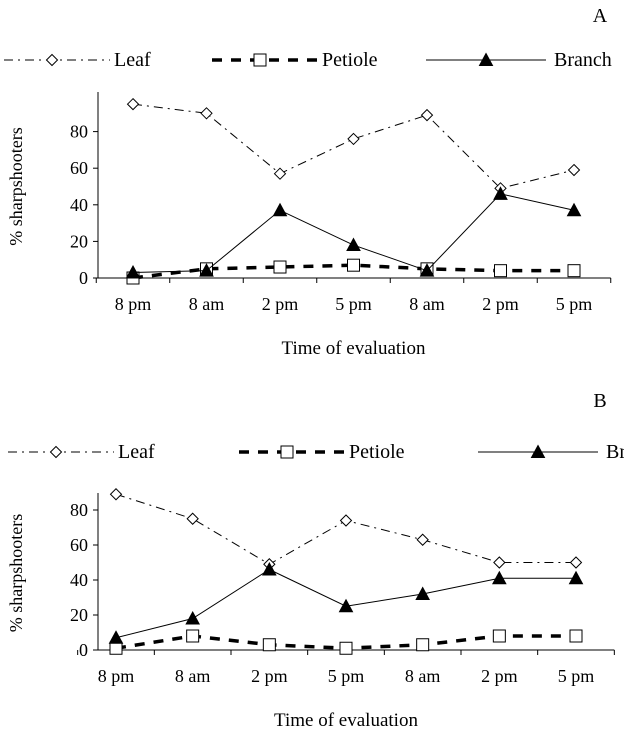 The height and width of the screenshot is (736, 624). I want to click on panel-label: B, so click(599, 401).